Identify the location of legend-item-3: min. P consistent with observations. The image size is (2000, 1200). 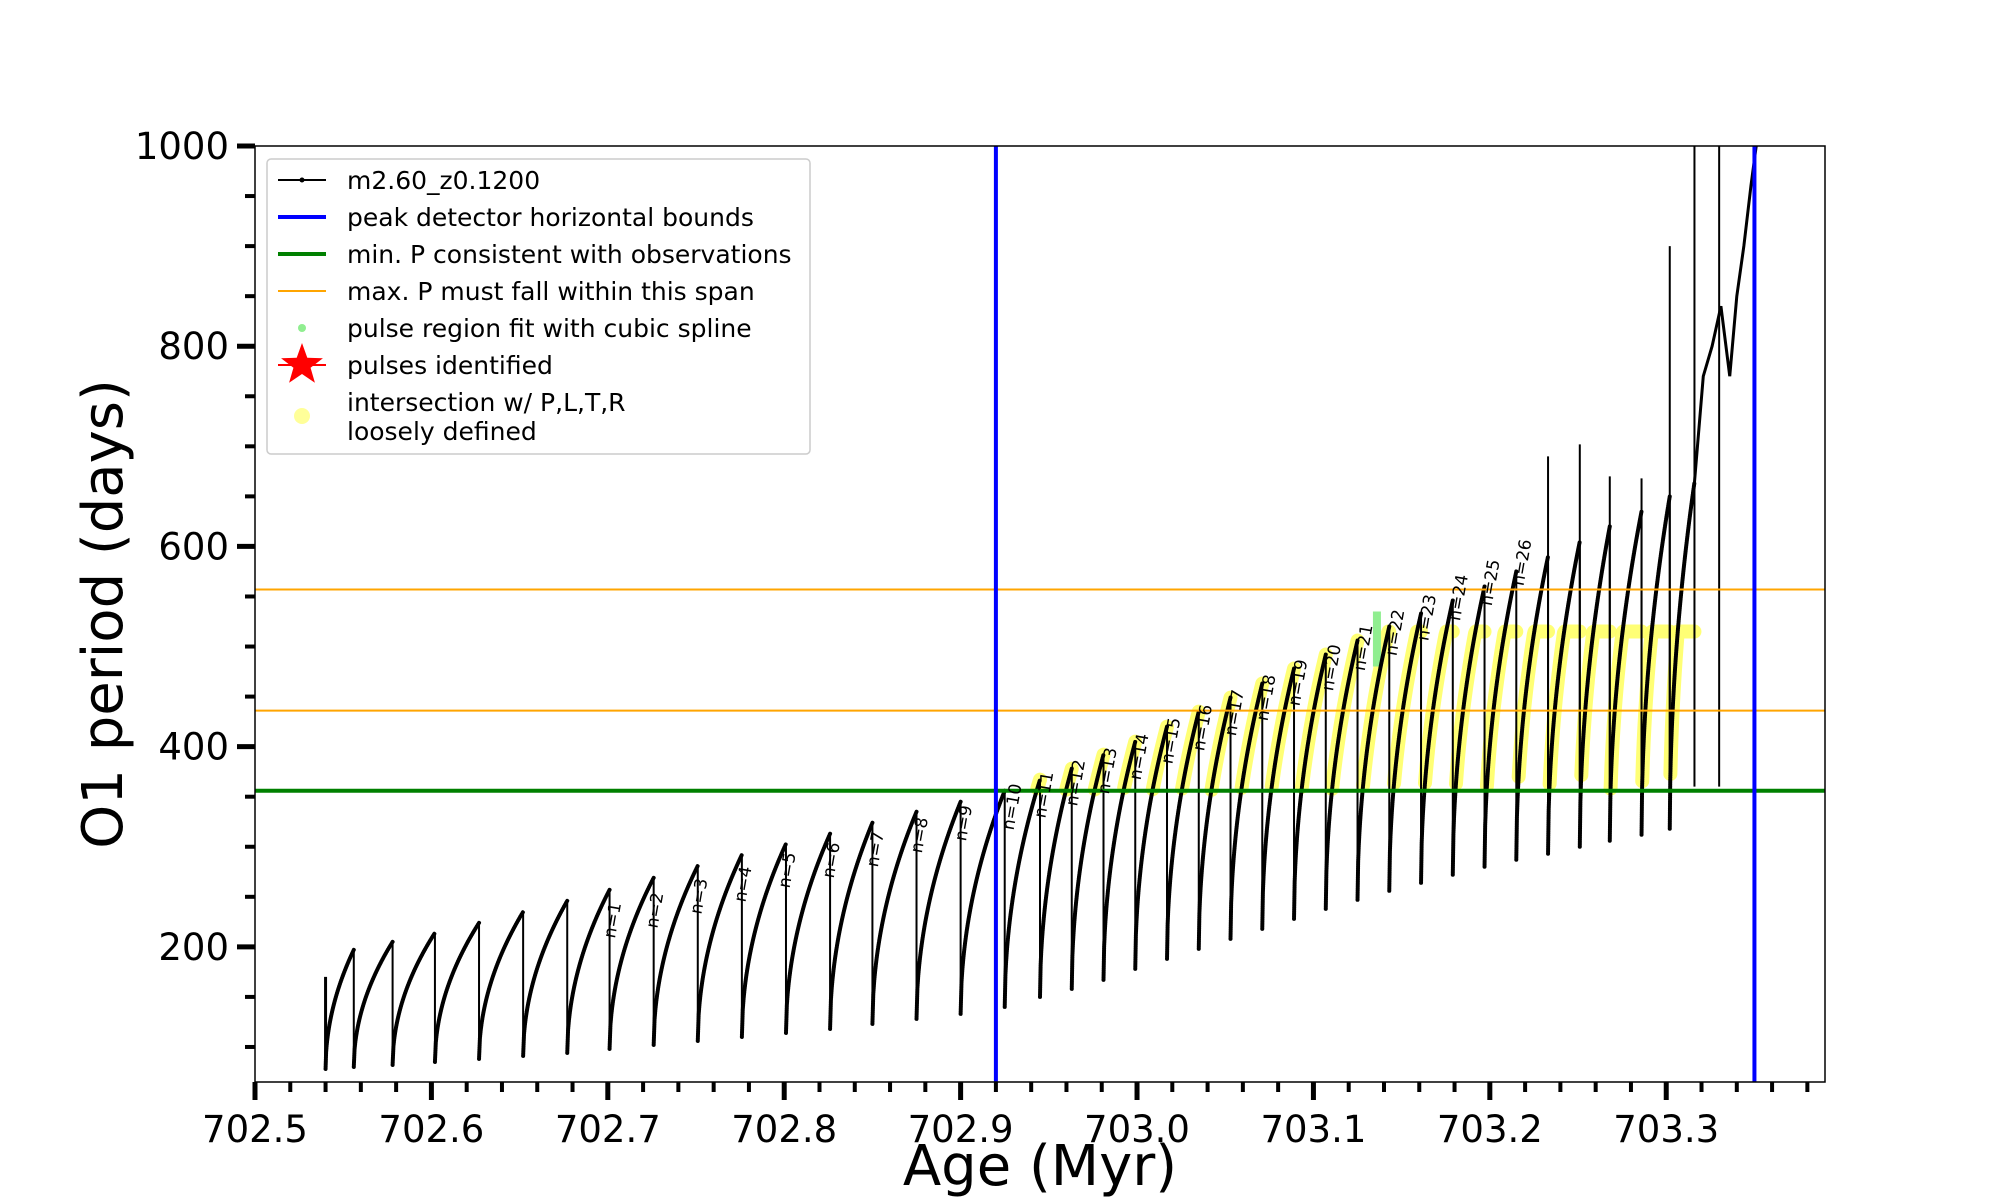
(535, 254).